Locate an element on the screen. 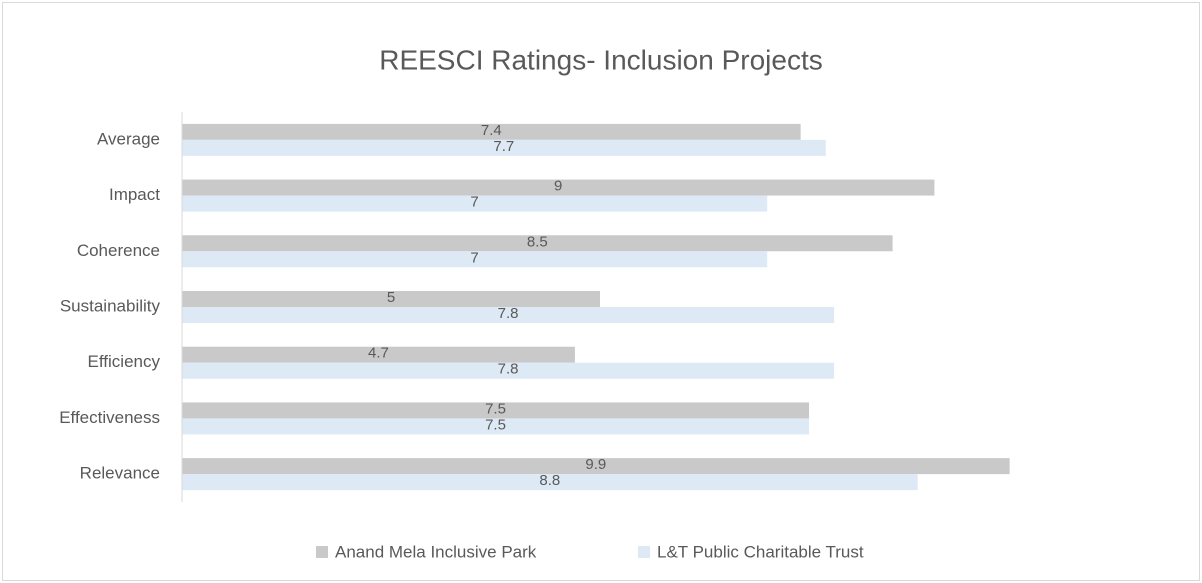 The height and width of the screenshot is (583, 1202). y-tick-label: Effectiveness is located at coordinates (109, 417).